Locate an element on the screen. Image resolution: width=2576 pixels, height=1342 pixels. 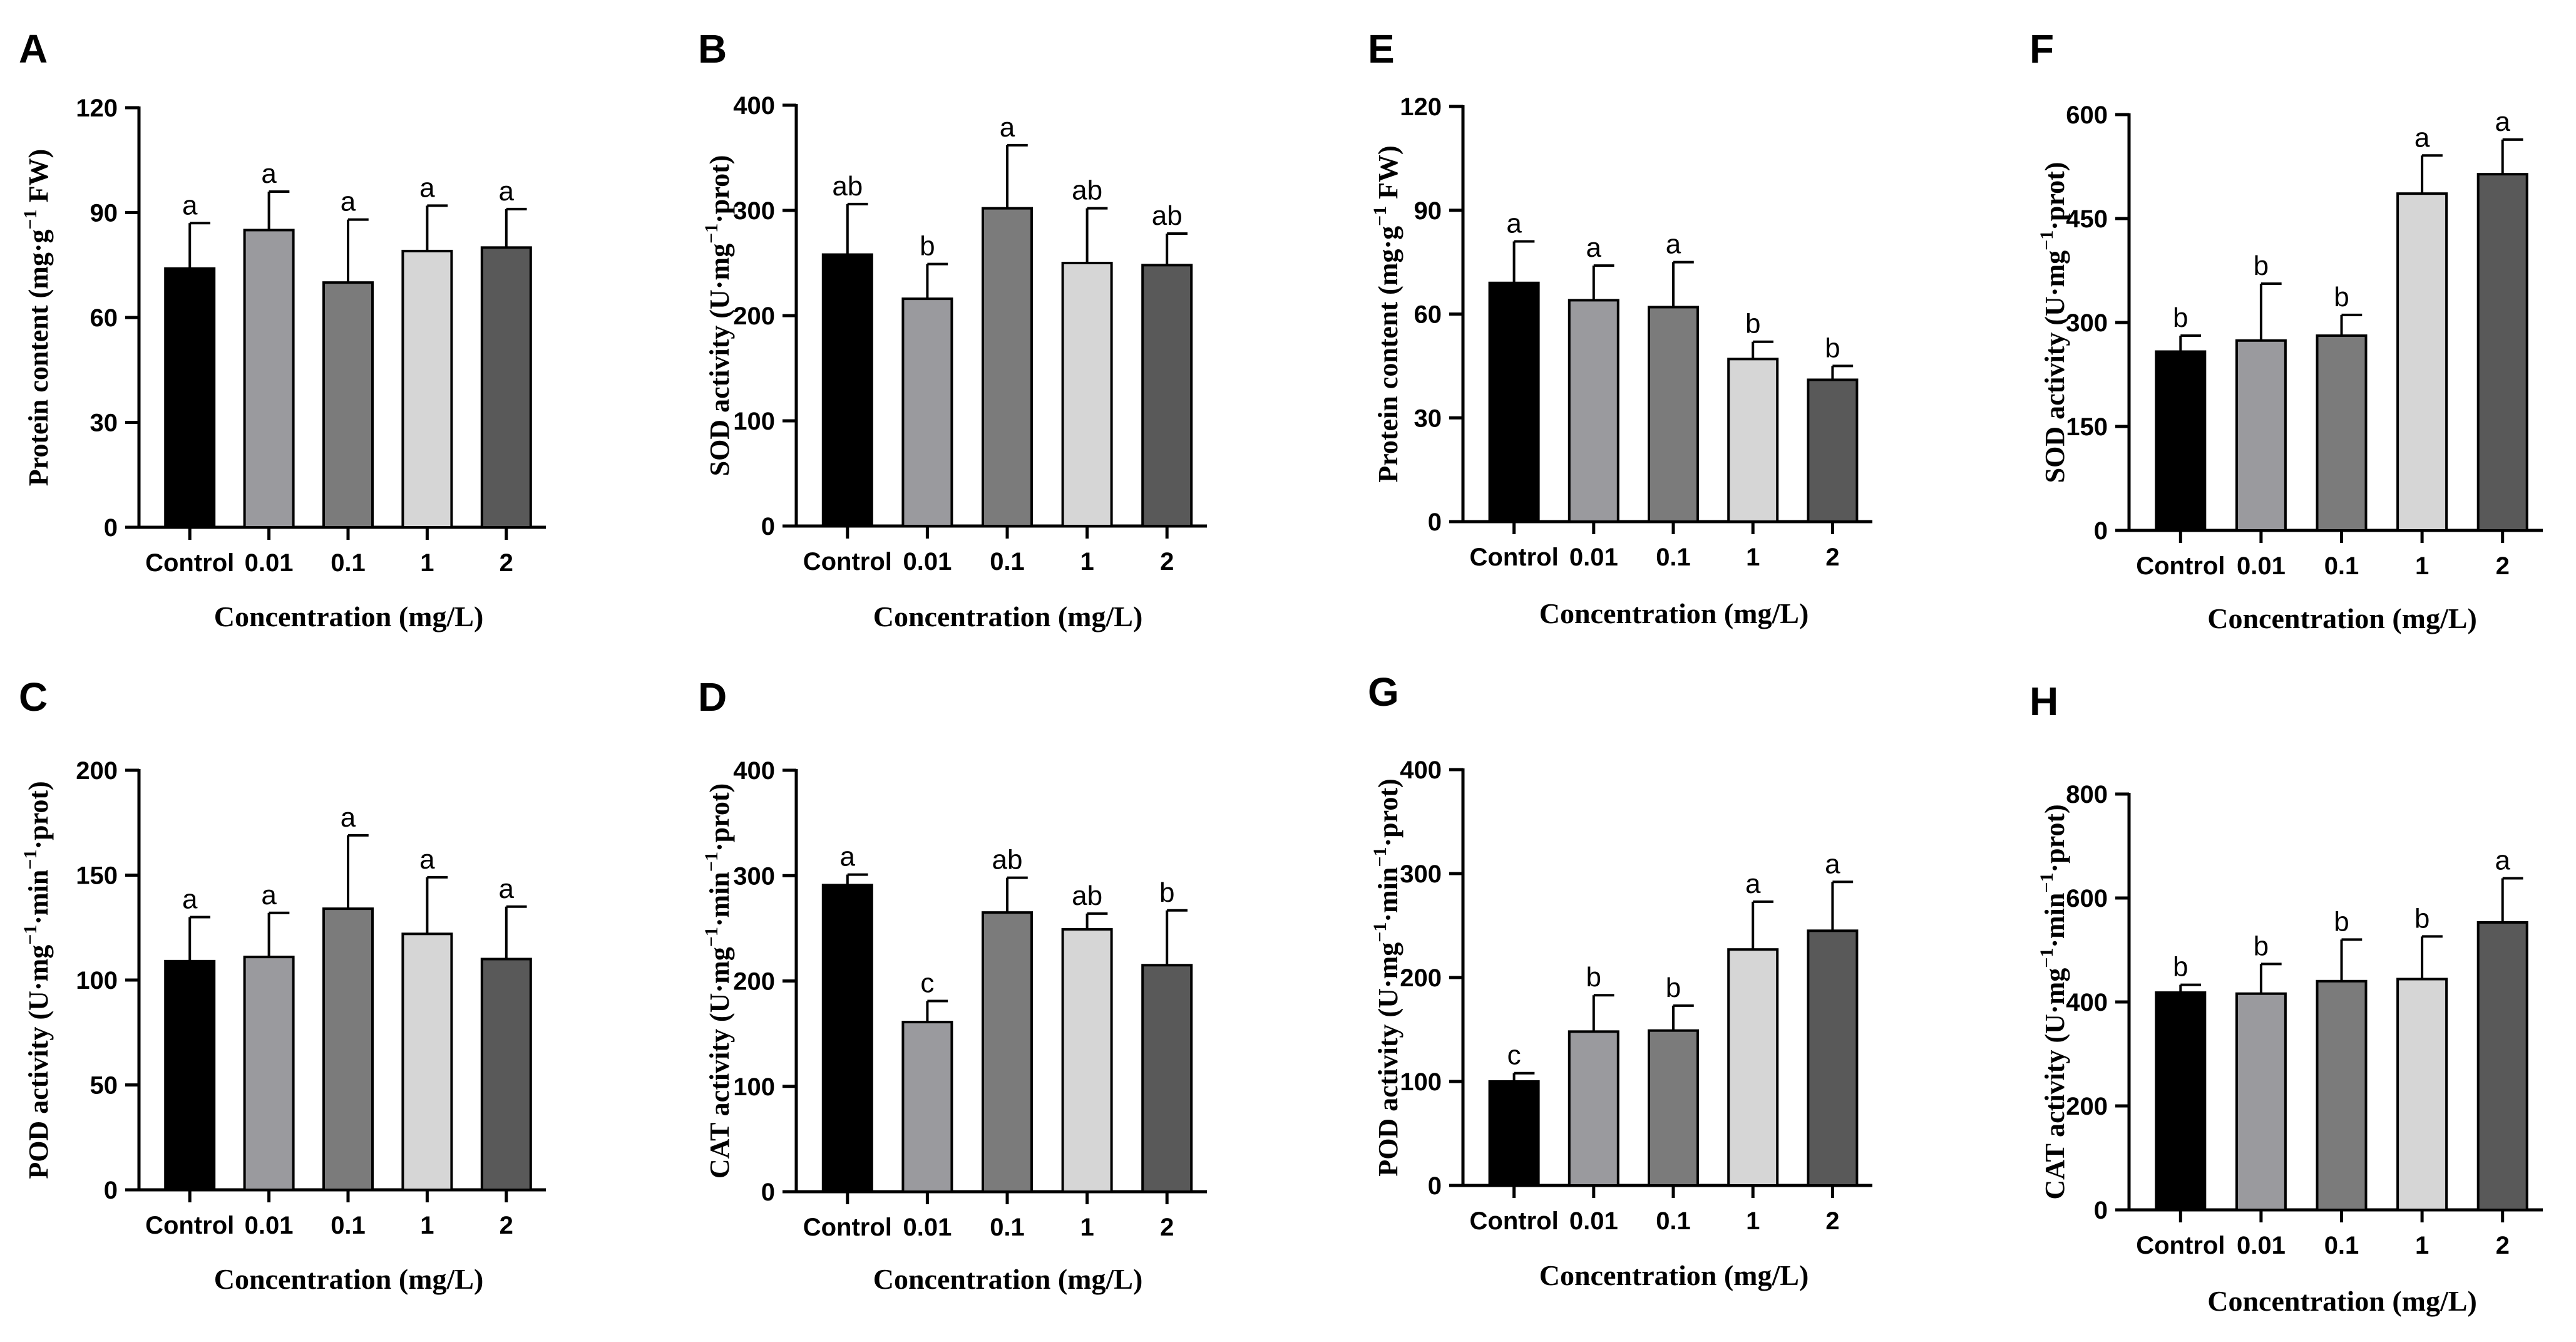
y-axis-label: CAT activity (U·mg−1·min−1·prot) is located at coordinates (2053, 1002).